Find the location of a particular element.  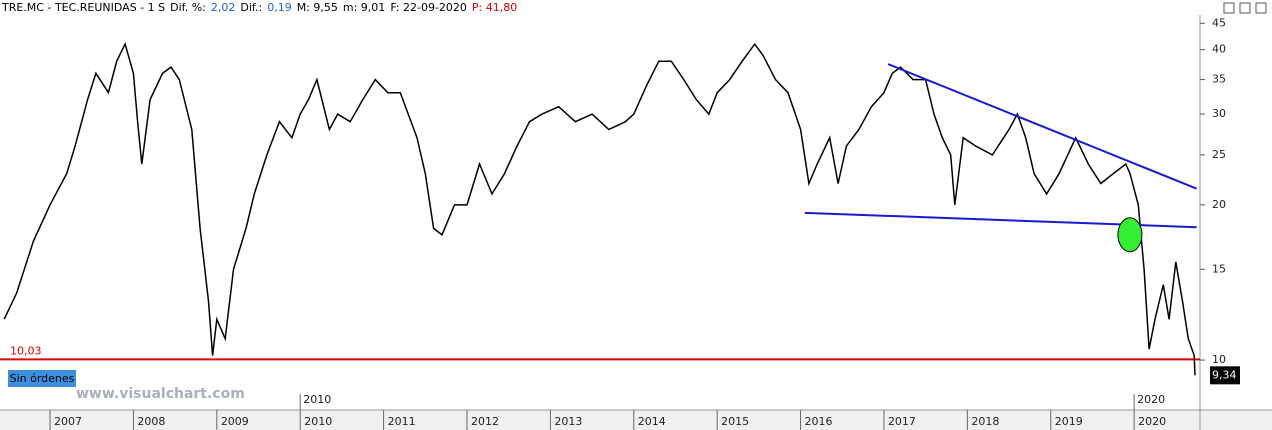

y-tick-label: 45 is located at coordinates (1219, 22).